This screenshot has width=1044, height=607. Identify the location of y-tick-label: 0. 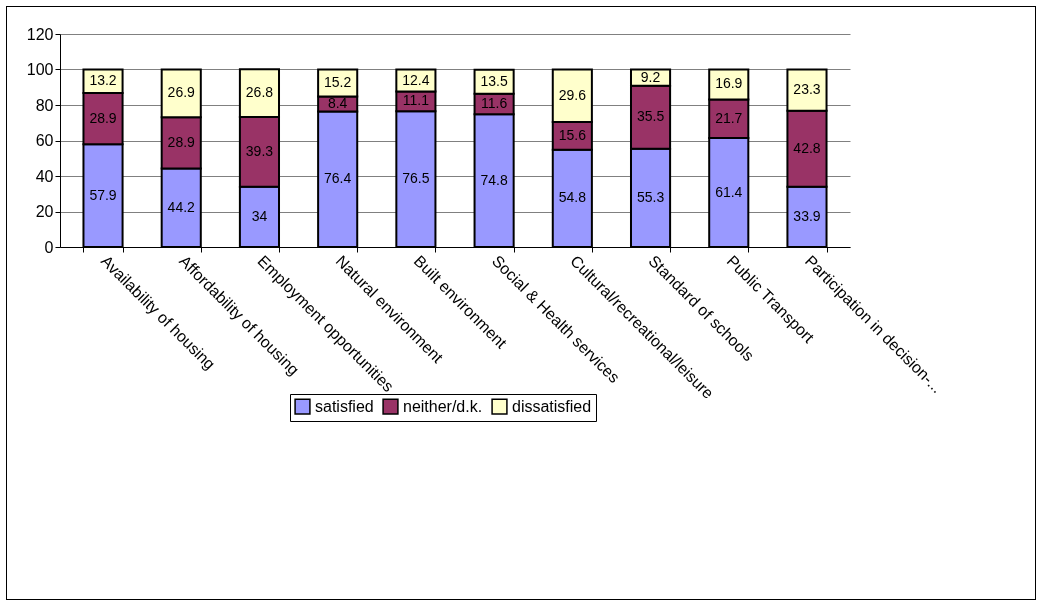
(49, 247).